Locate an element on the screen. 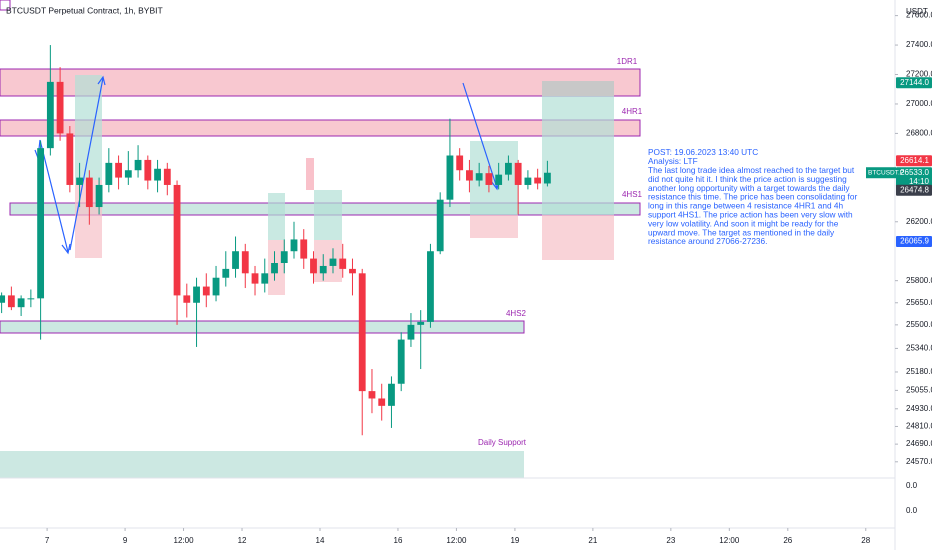 The height and width of the screenshot is (550, 932). y-tick-label: 25055.0 is located at coordinates (919, 389).